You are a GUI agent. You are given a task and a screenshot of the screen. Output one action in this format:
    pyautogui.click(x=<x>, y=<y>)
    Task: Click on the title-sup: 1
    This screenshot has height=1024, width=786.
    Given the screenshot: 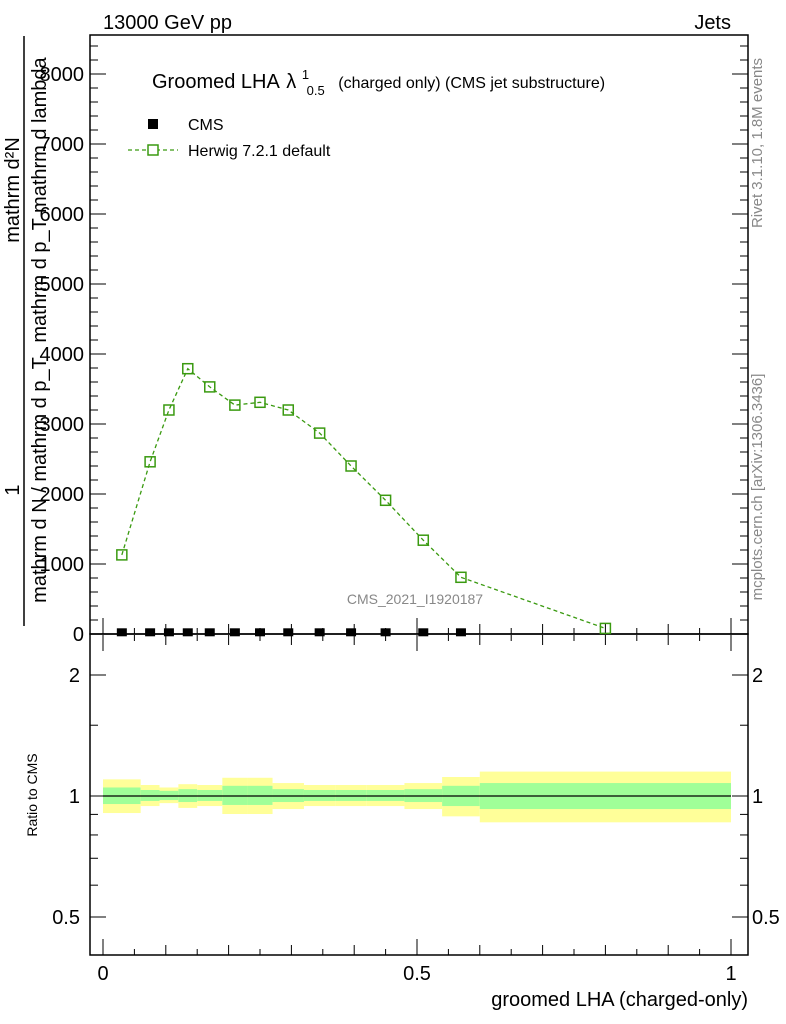 What is the action you would take?
    pyautogui.click(x=305, y=74)
    